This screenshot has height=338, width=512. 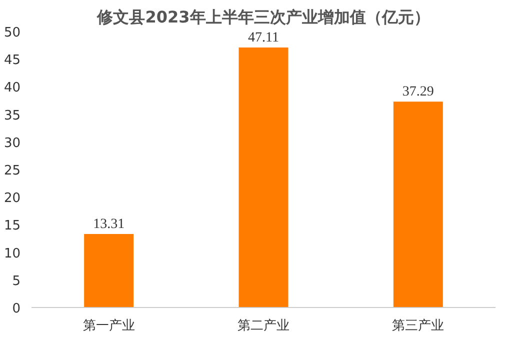 I want to click on x-tick-label: 第二产业, so click(x=264, y=326).